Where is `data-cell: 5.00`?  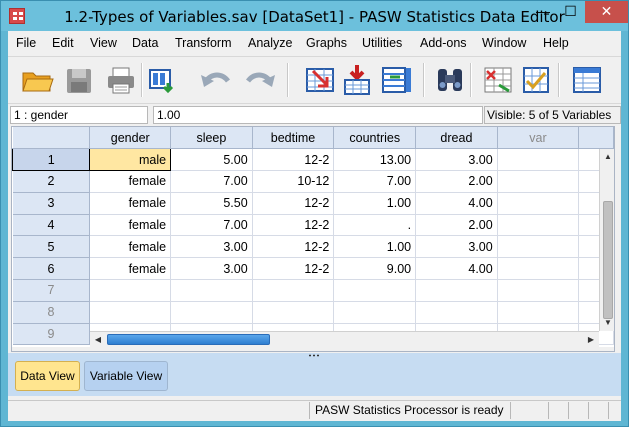 data-cell: 5.00 is located at coordinates (211, 160).